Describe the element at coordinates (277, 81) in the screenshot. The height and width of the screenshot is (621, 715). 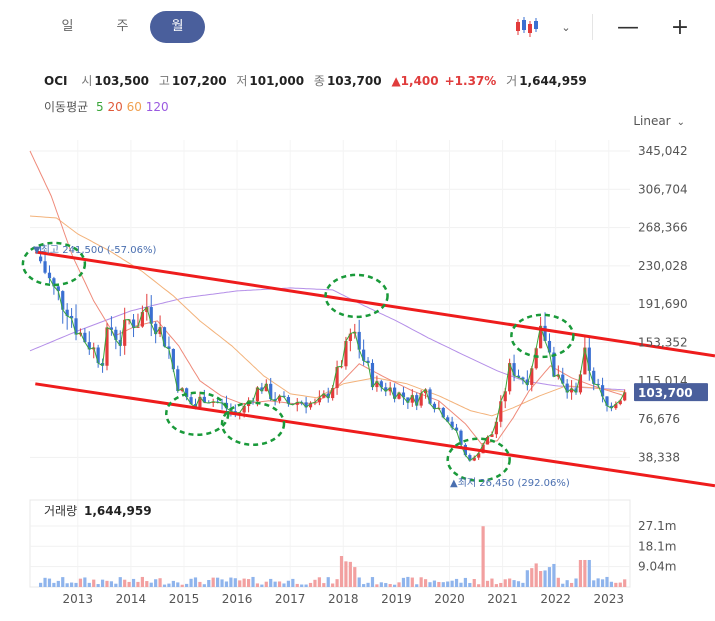
I see `low-value: 101,000` at that location.